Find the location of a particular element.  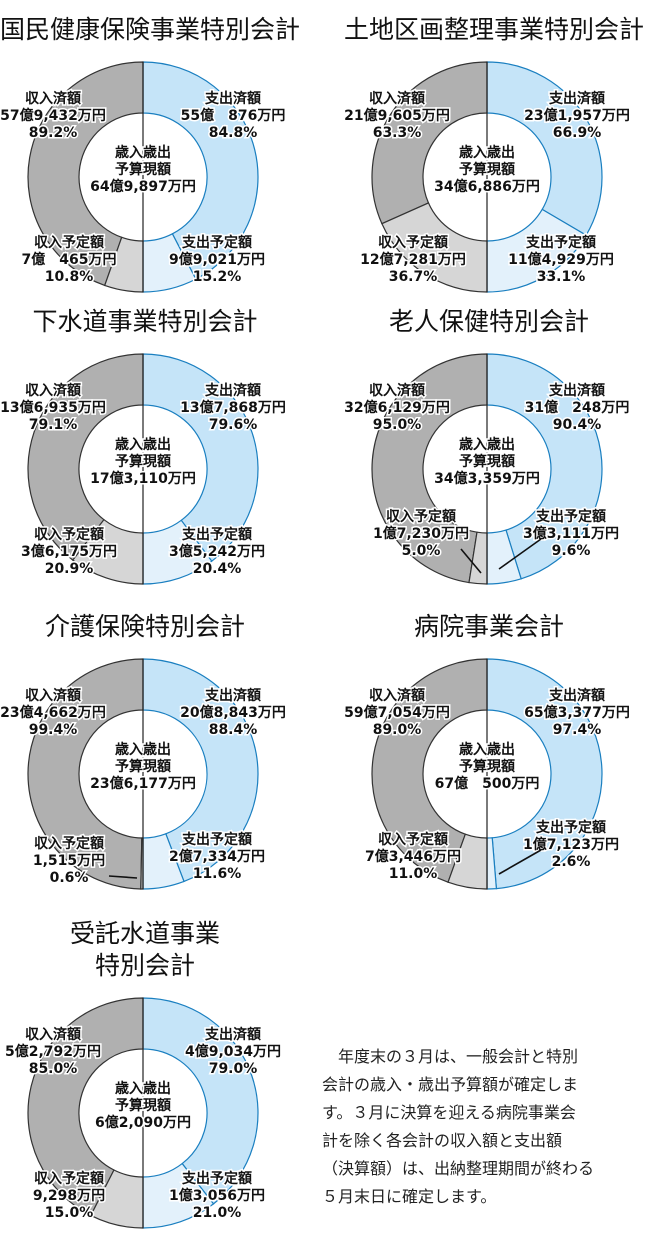

label-received-planned-line: 10.8% is located at coordinates (69, 277).